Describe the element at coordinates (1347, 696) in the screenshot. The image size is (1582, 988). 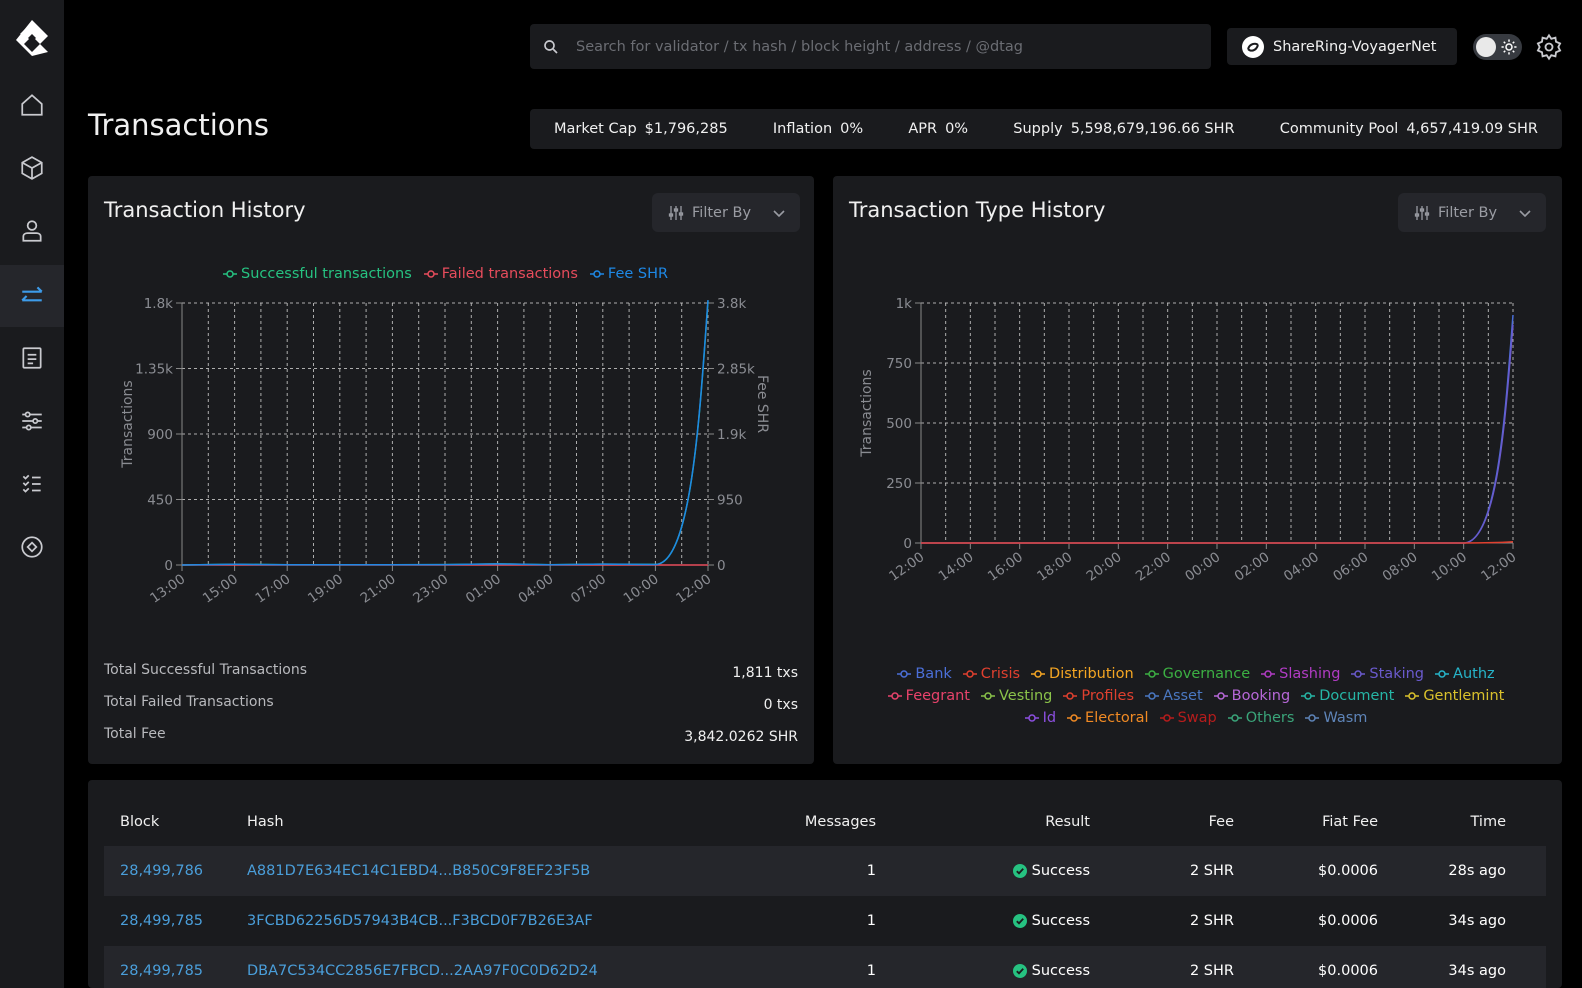
I see `legend-item: Document` at that location.